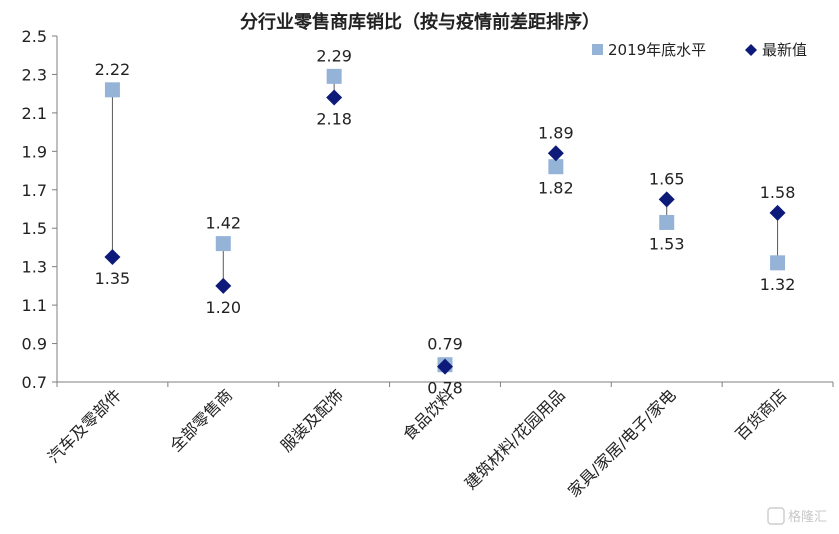 This screenshot has width=839, height=534. I want to click on latest-value-label: 2.18, so click(334, 119).